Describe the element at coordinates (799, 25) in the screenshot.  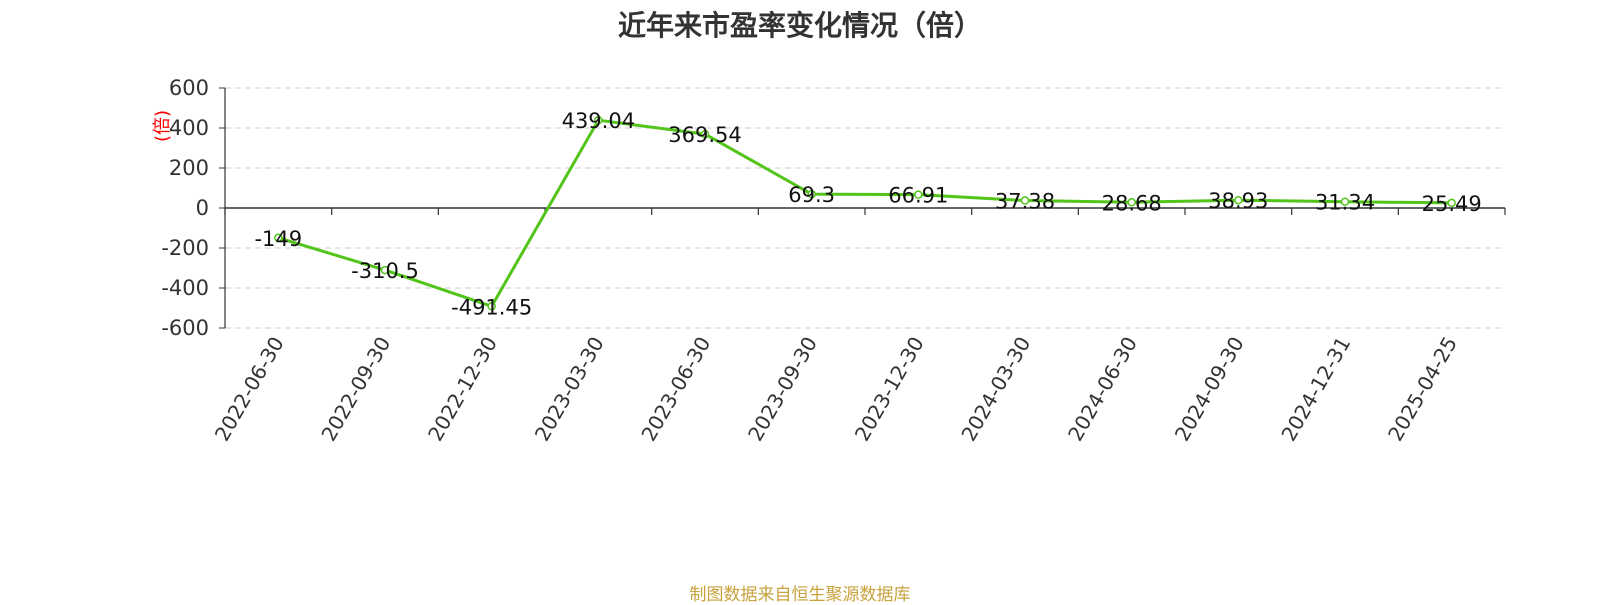
I see `chart-title: 近年来市盈率变化情况（倍）` at that location.